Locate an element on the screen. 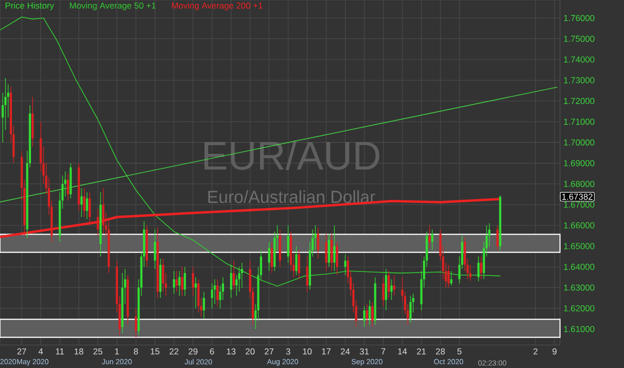 The image size is (624, 368). y-tick-label: 1.62000 is located at coordinates (579, 308).